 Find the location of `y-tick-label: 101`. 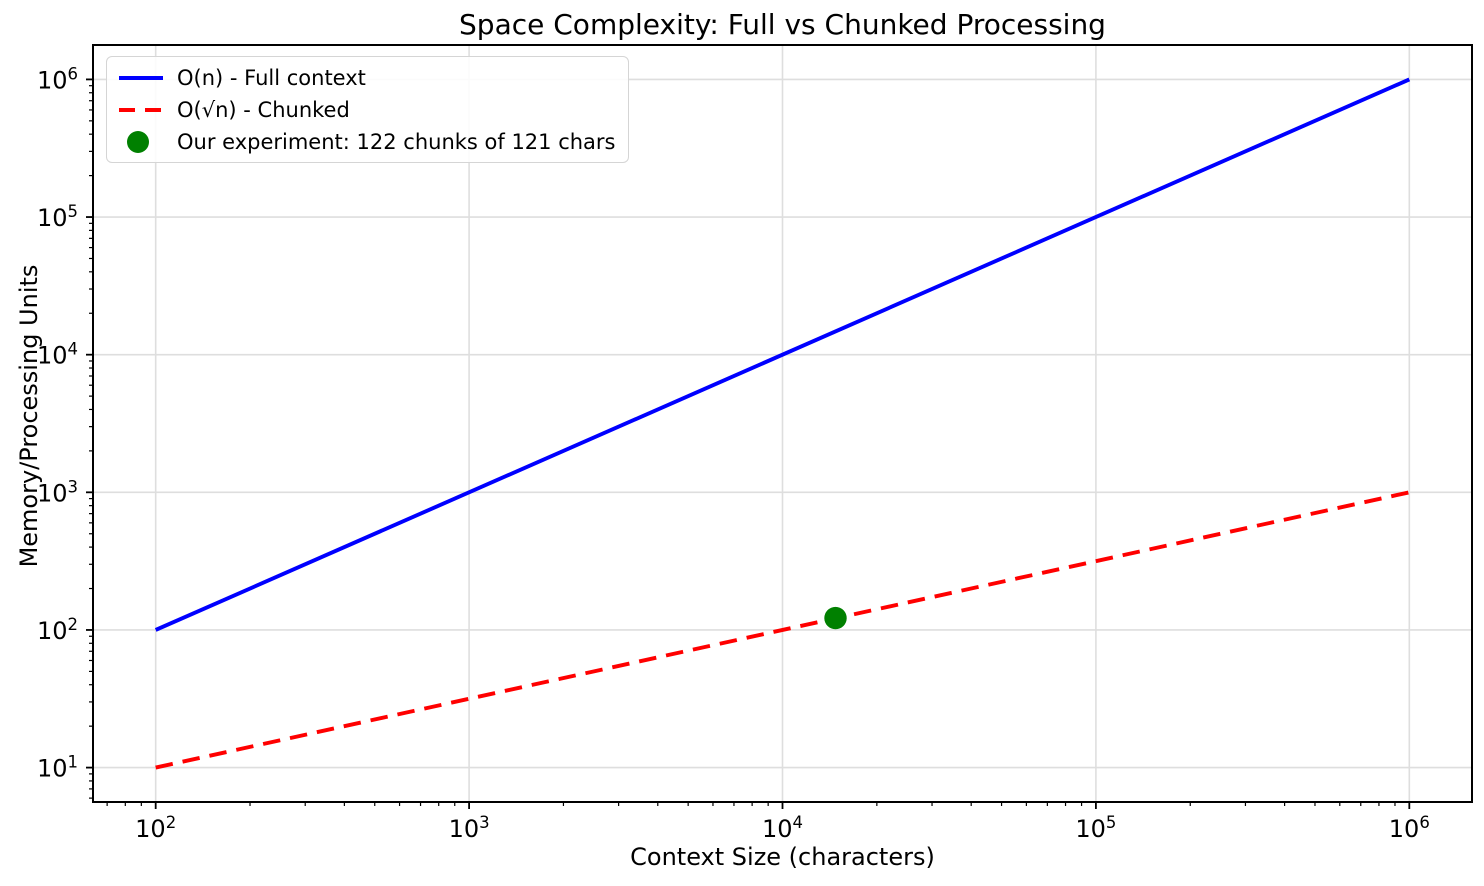

y-tick-label: 101 is located at coordinates (57, 768).